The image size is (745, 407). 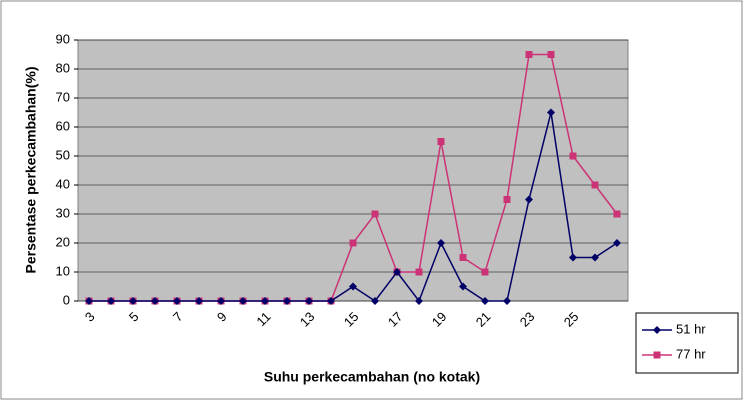 What do you see at coordinates (63, 125) in the screenshot?
I see `y-tick-label: 60` at bounding box center [63, 125].